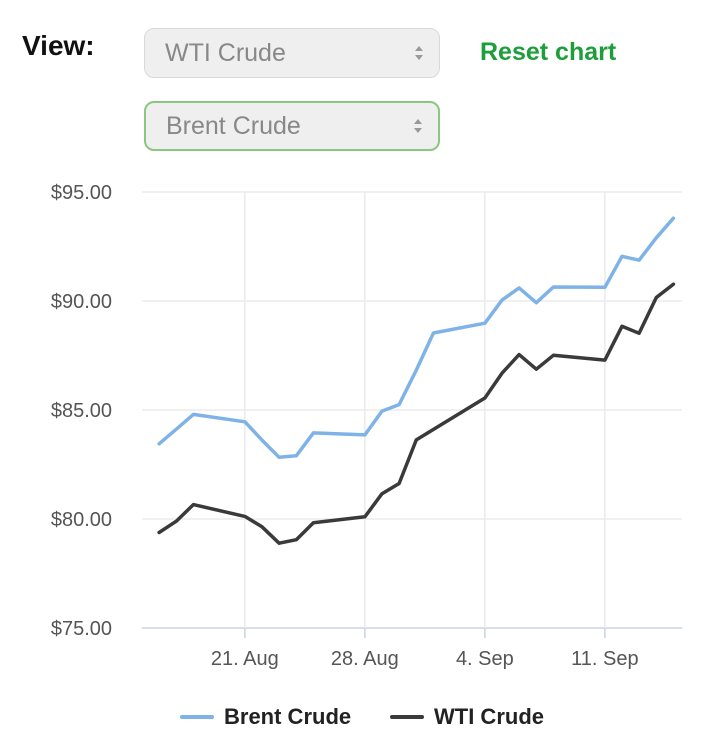  Describe the element at coordinates (407, 717) in the screenshot. I see `legend-swatch-wti` at that location.